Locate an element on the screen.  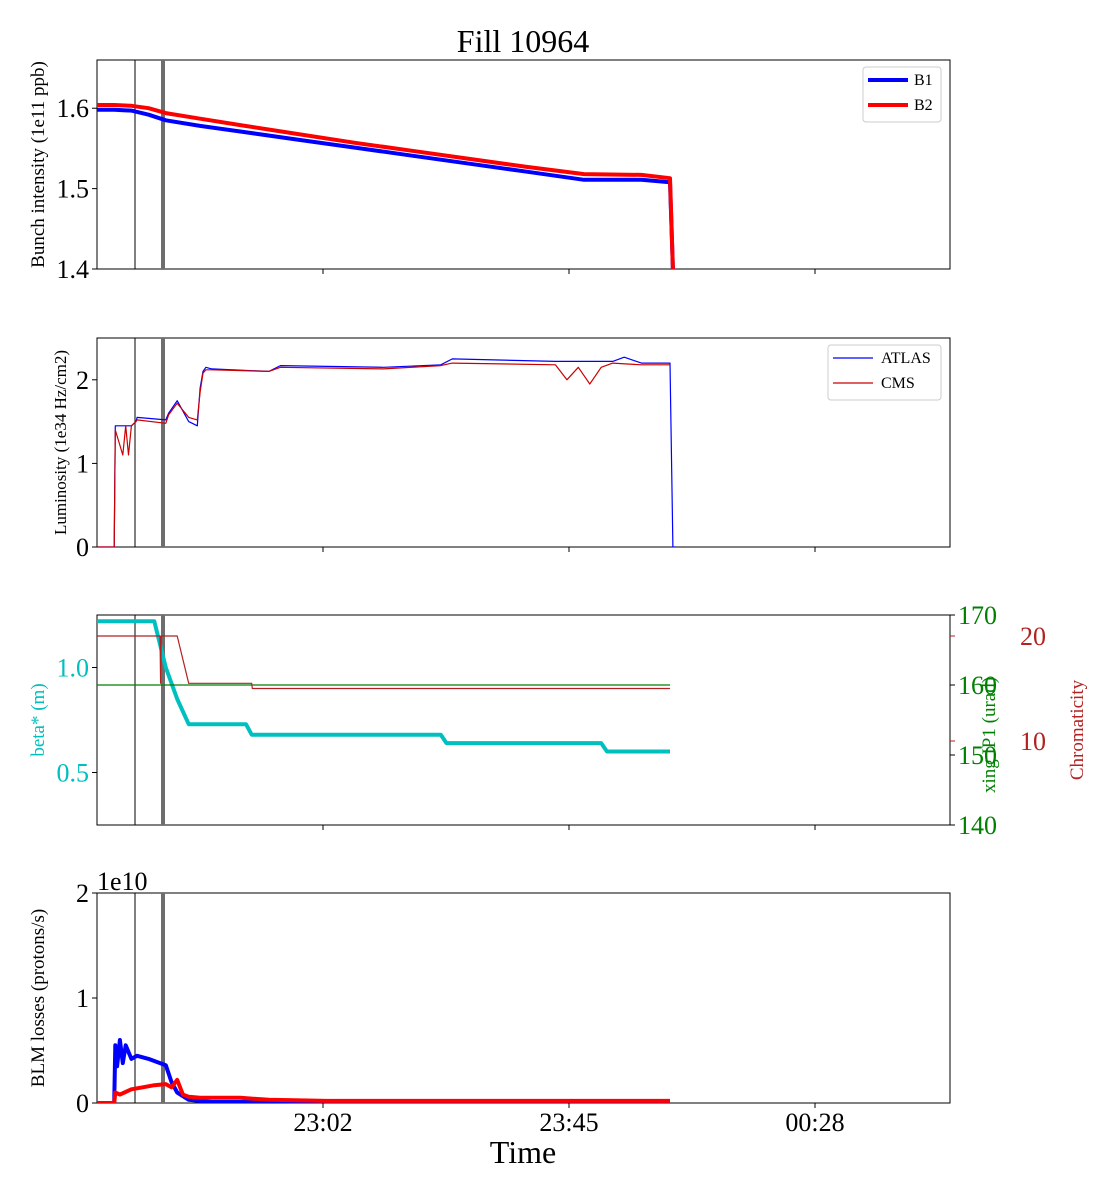
y-axis-label: BLM losses (protons/s) is located at coordinates (38, 998).